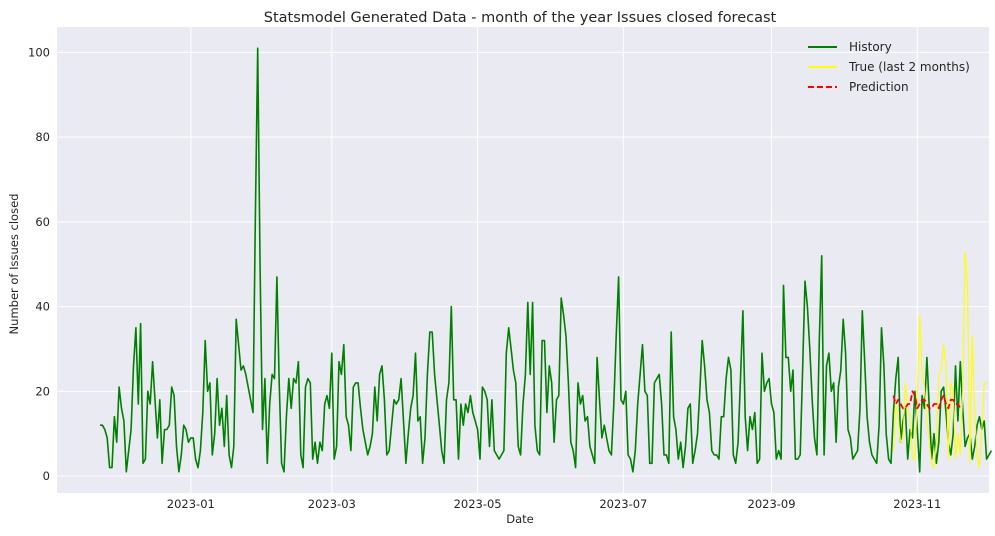  Describe the element at coordinates (623, 504) in the screenshot. I see `x-tick-label: 2023-07` at that location.